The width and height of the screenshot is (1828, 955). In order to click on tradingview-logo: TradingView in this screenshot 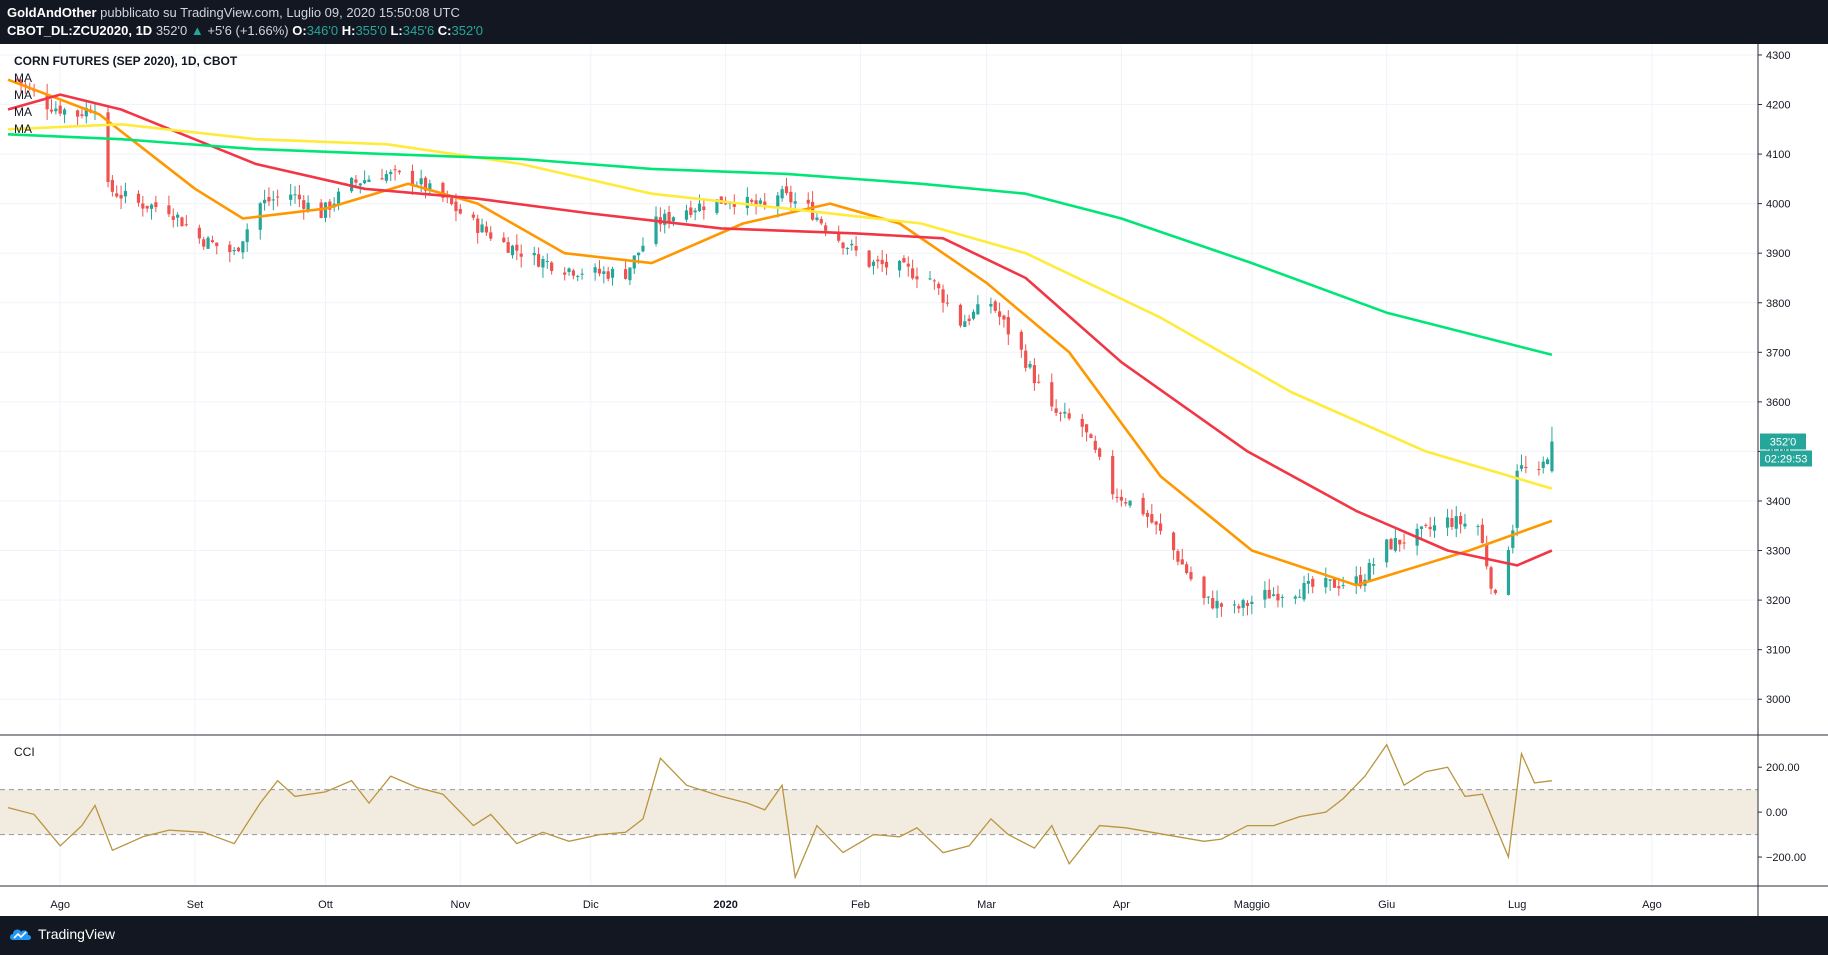, I will do `click(61, 934)`.